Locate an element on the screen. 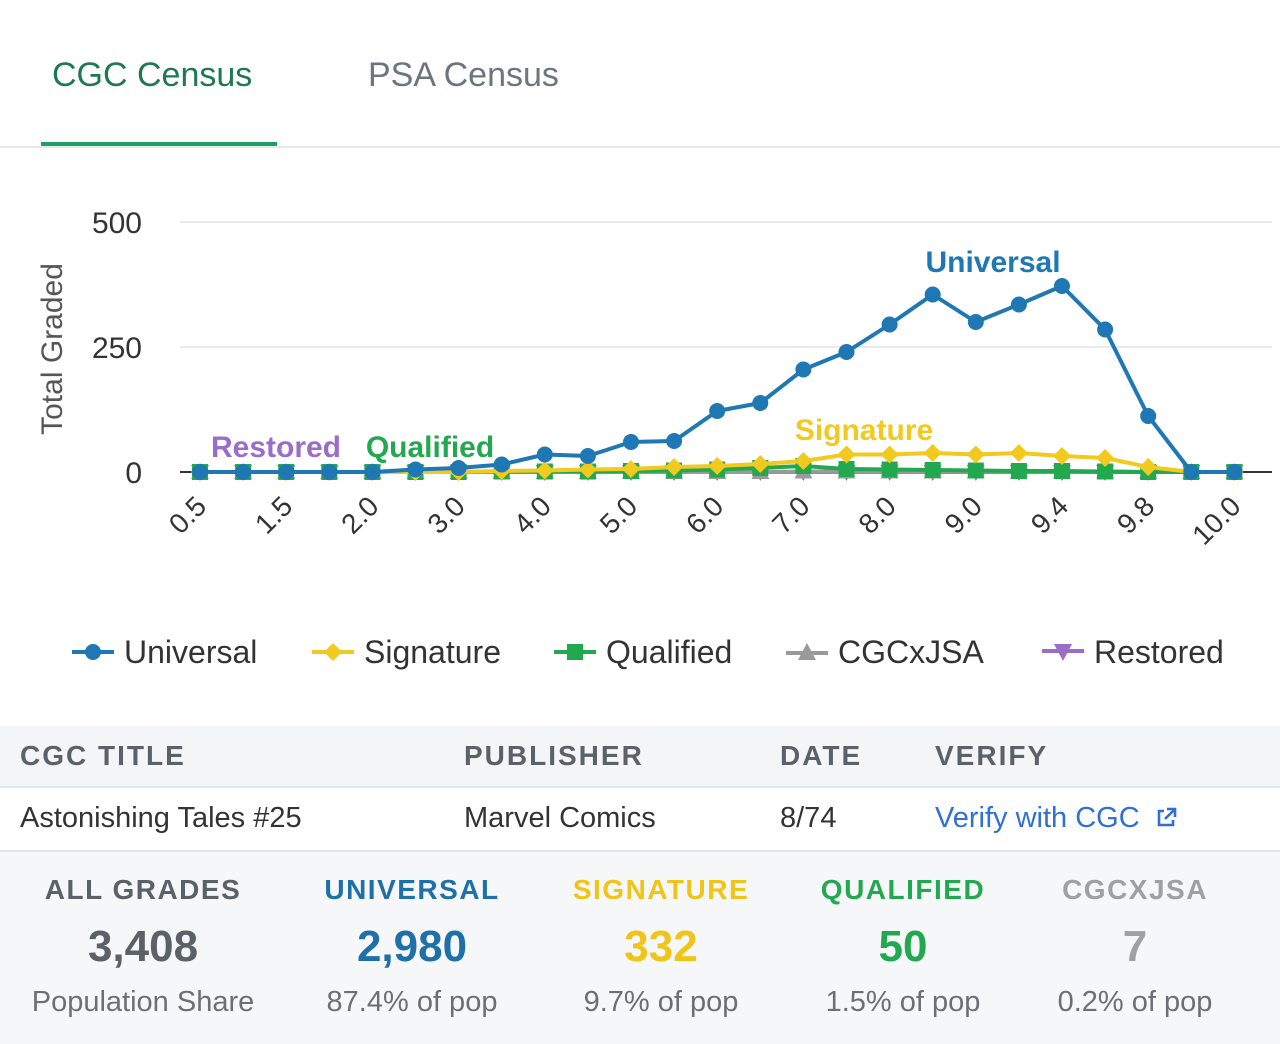  series-annotation-signature: Signature is located at coordinates (864, 430).